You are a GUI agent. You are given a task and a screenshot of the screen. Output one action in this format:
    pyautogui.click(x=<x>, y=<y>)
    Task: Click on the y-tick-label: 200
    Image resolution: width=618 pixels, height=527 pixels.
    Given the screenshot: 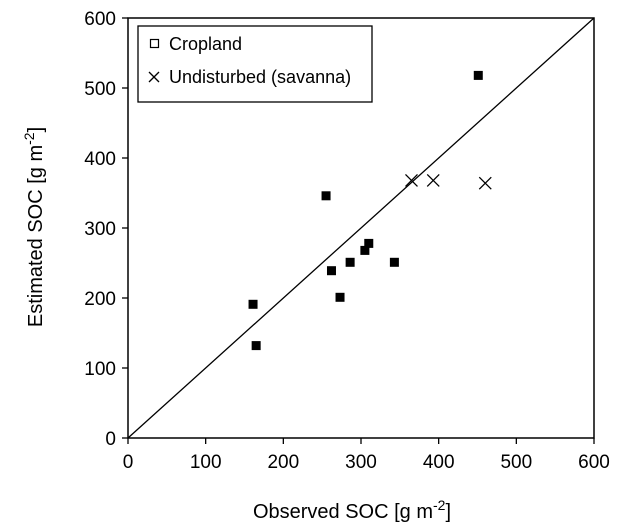 What is the action you would take?
    pyautogui.click(x=100, y=299)
    